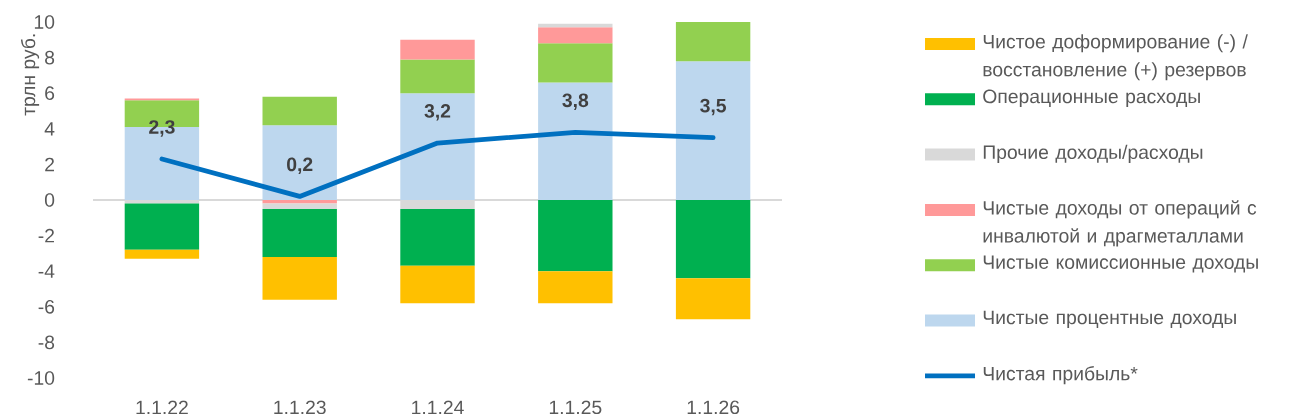  I want to click on y-tick-label: 2, so click(49, 164).